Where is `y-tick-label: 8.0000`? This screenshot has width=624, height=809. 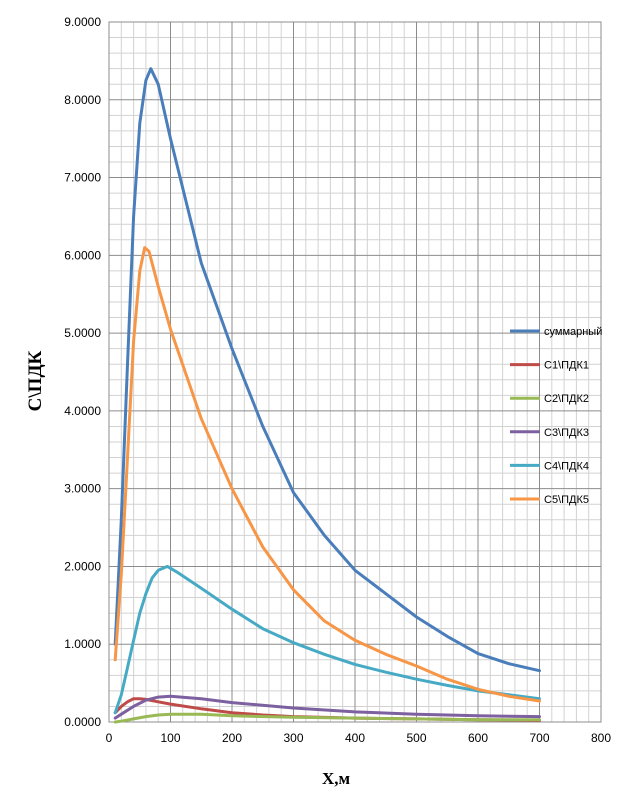
y-tick-label: 8.0000 is located at coordinates (82, 100).